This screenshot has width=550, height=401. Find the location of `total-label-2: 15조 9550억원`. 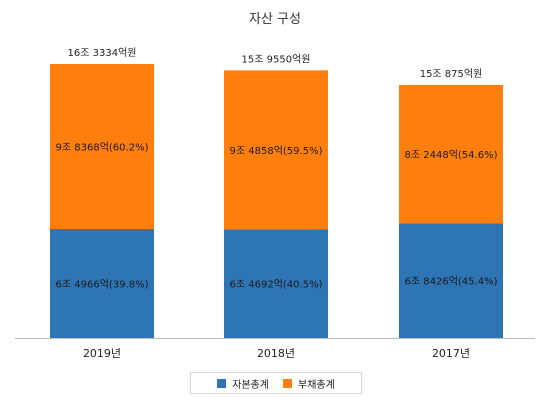

total-label-2: 15조 9550억원 is located at coordinates (276, 59).